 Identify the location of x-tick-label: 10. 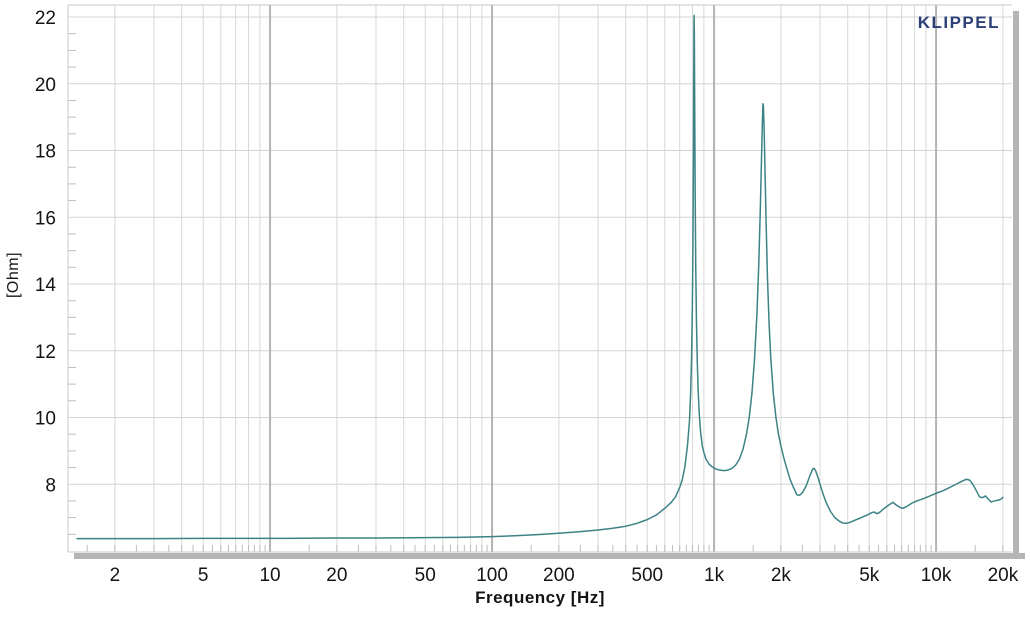
(269, 575).